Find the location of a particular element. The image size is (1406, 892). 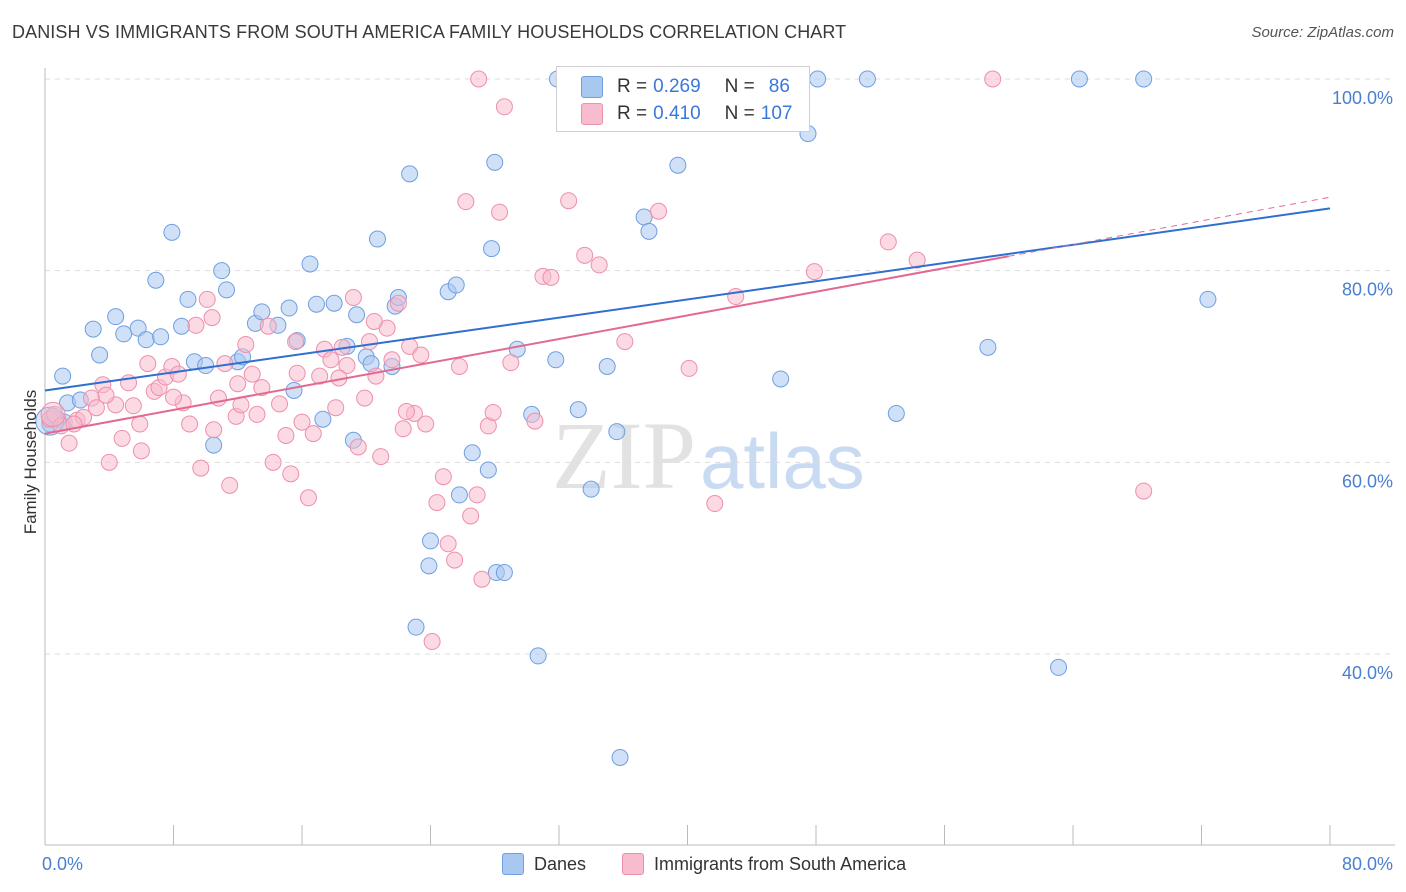

n-label: N = is located at coordinates (739, 86).